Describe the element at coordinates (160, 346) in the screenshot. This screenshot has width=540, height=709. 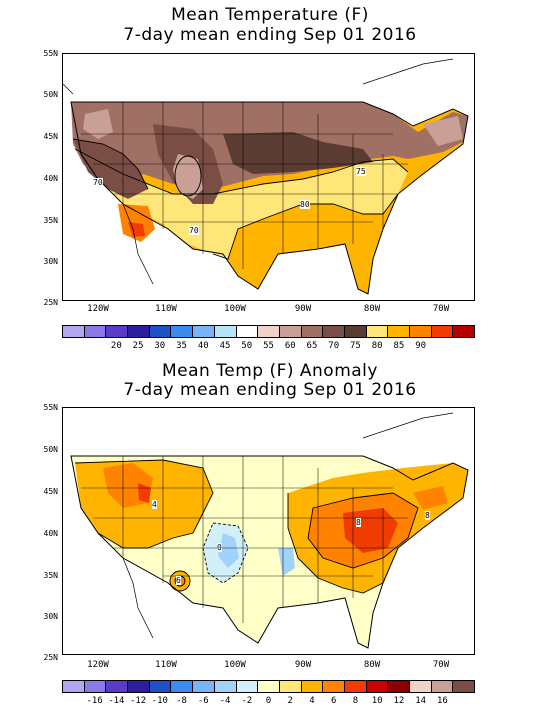
I see `colorbar-tick-label: 30` at that location.